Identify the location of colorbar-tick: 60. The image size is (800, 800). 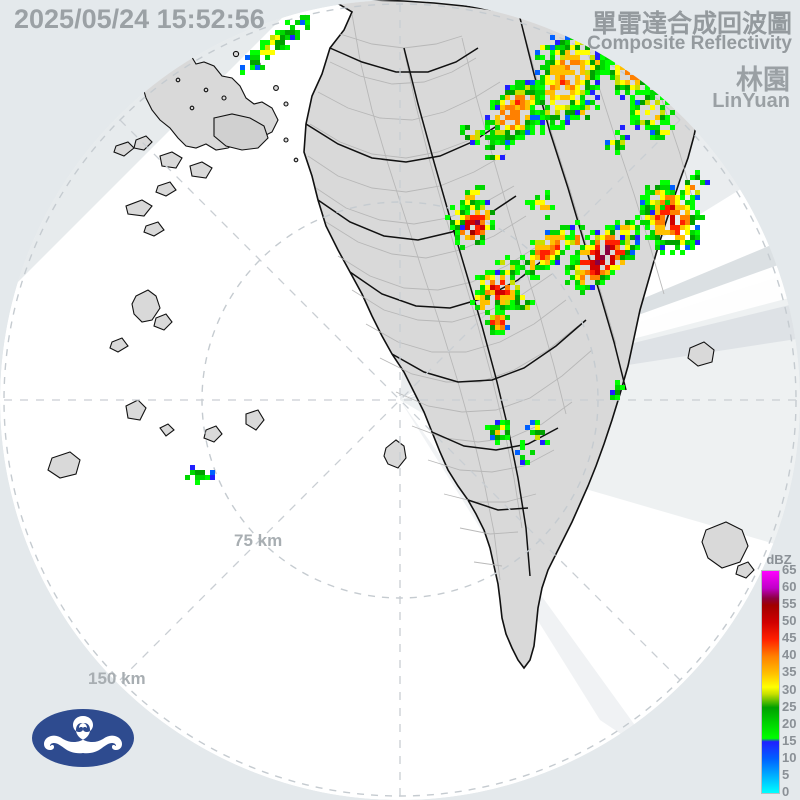
(789, 587).